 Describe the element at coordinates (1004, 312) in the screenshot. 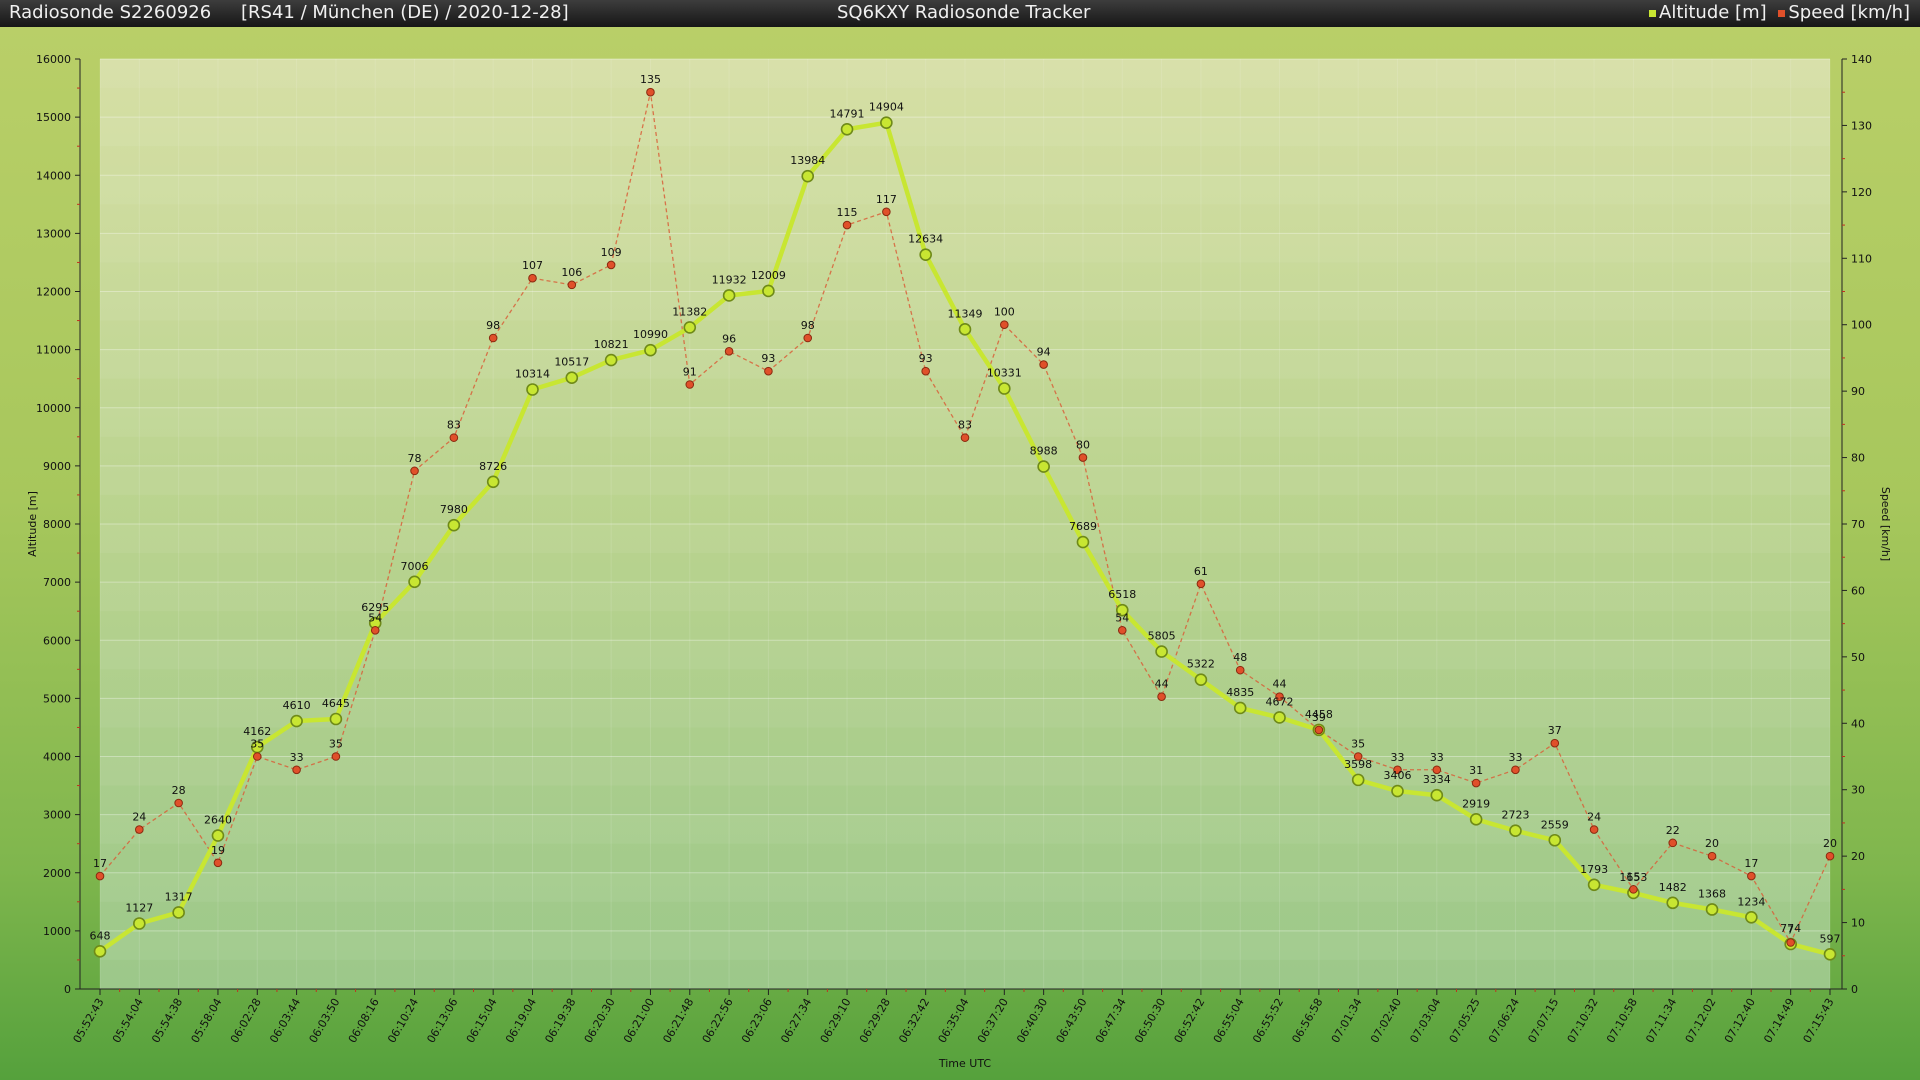

I see `speed-data-label: 100` at that location.